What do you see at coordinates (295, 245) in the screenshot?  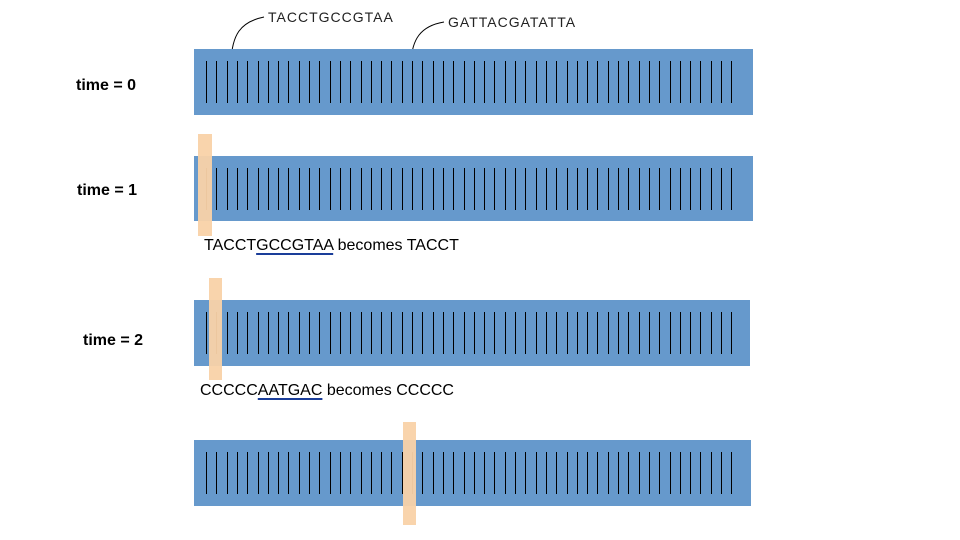 I see `caption-1-removed: GCCGTAA` at bounding box center [295, 245].